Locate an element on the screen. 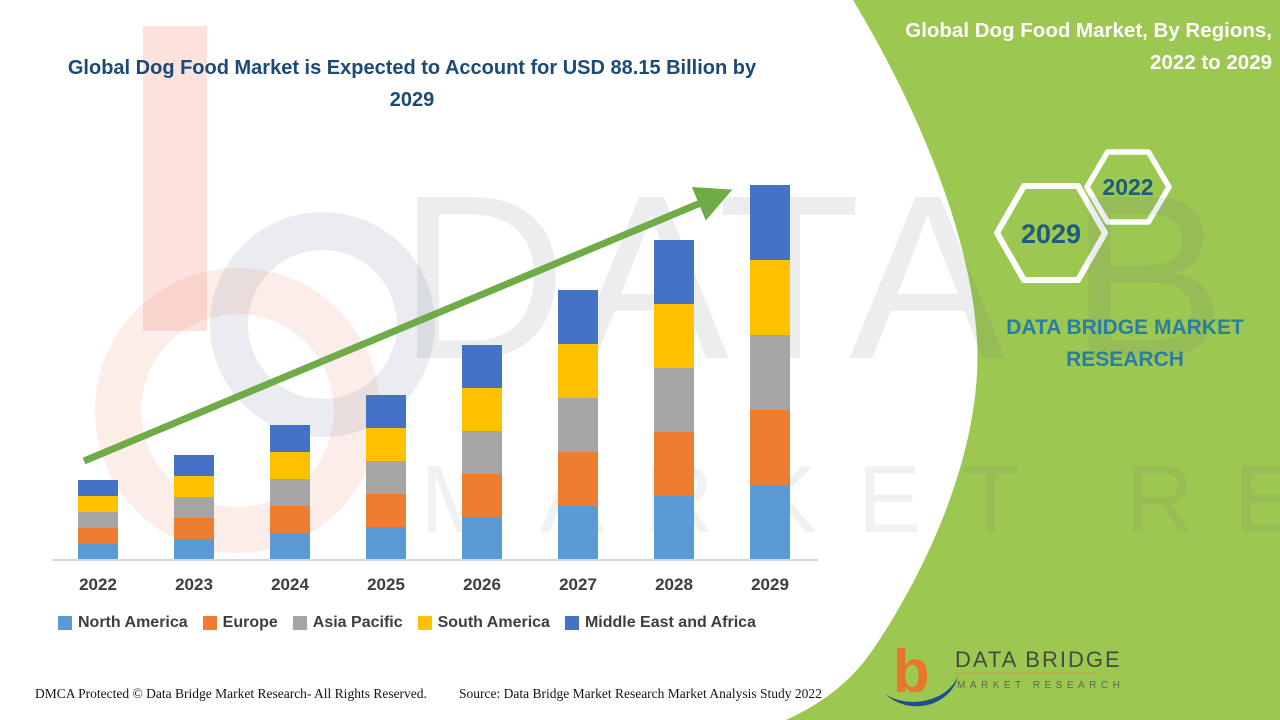  bar-segment-2028-europe is located at coordinates (674, 464).